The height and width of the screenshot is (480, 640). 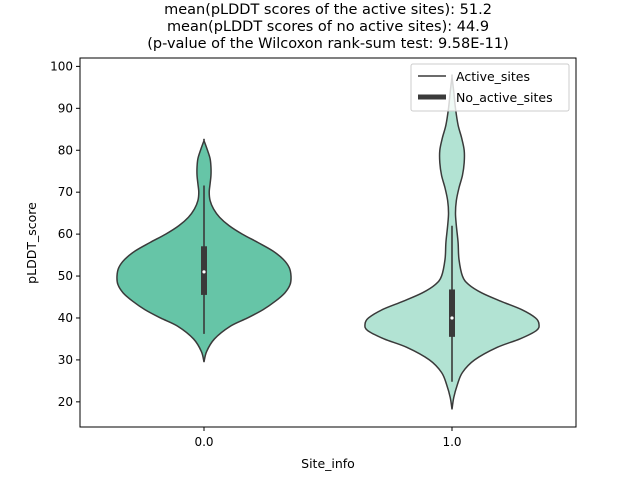 What do you see at coordinates (452, 313) in the screenshot?
I see `violin-iqr-box-1.0` at bounding box center [452, 313].